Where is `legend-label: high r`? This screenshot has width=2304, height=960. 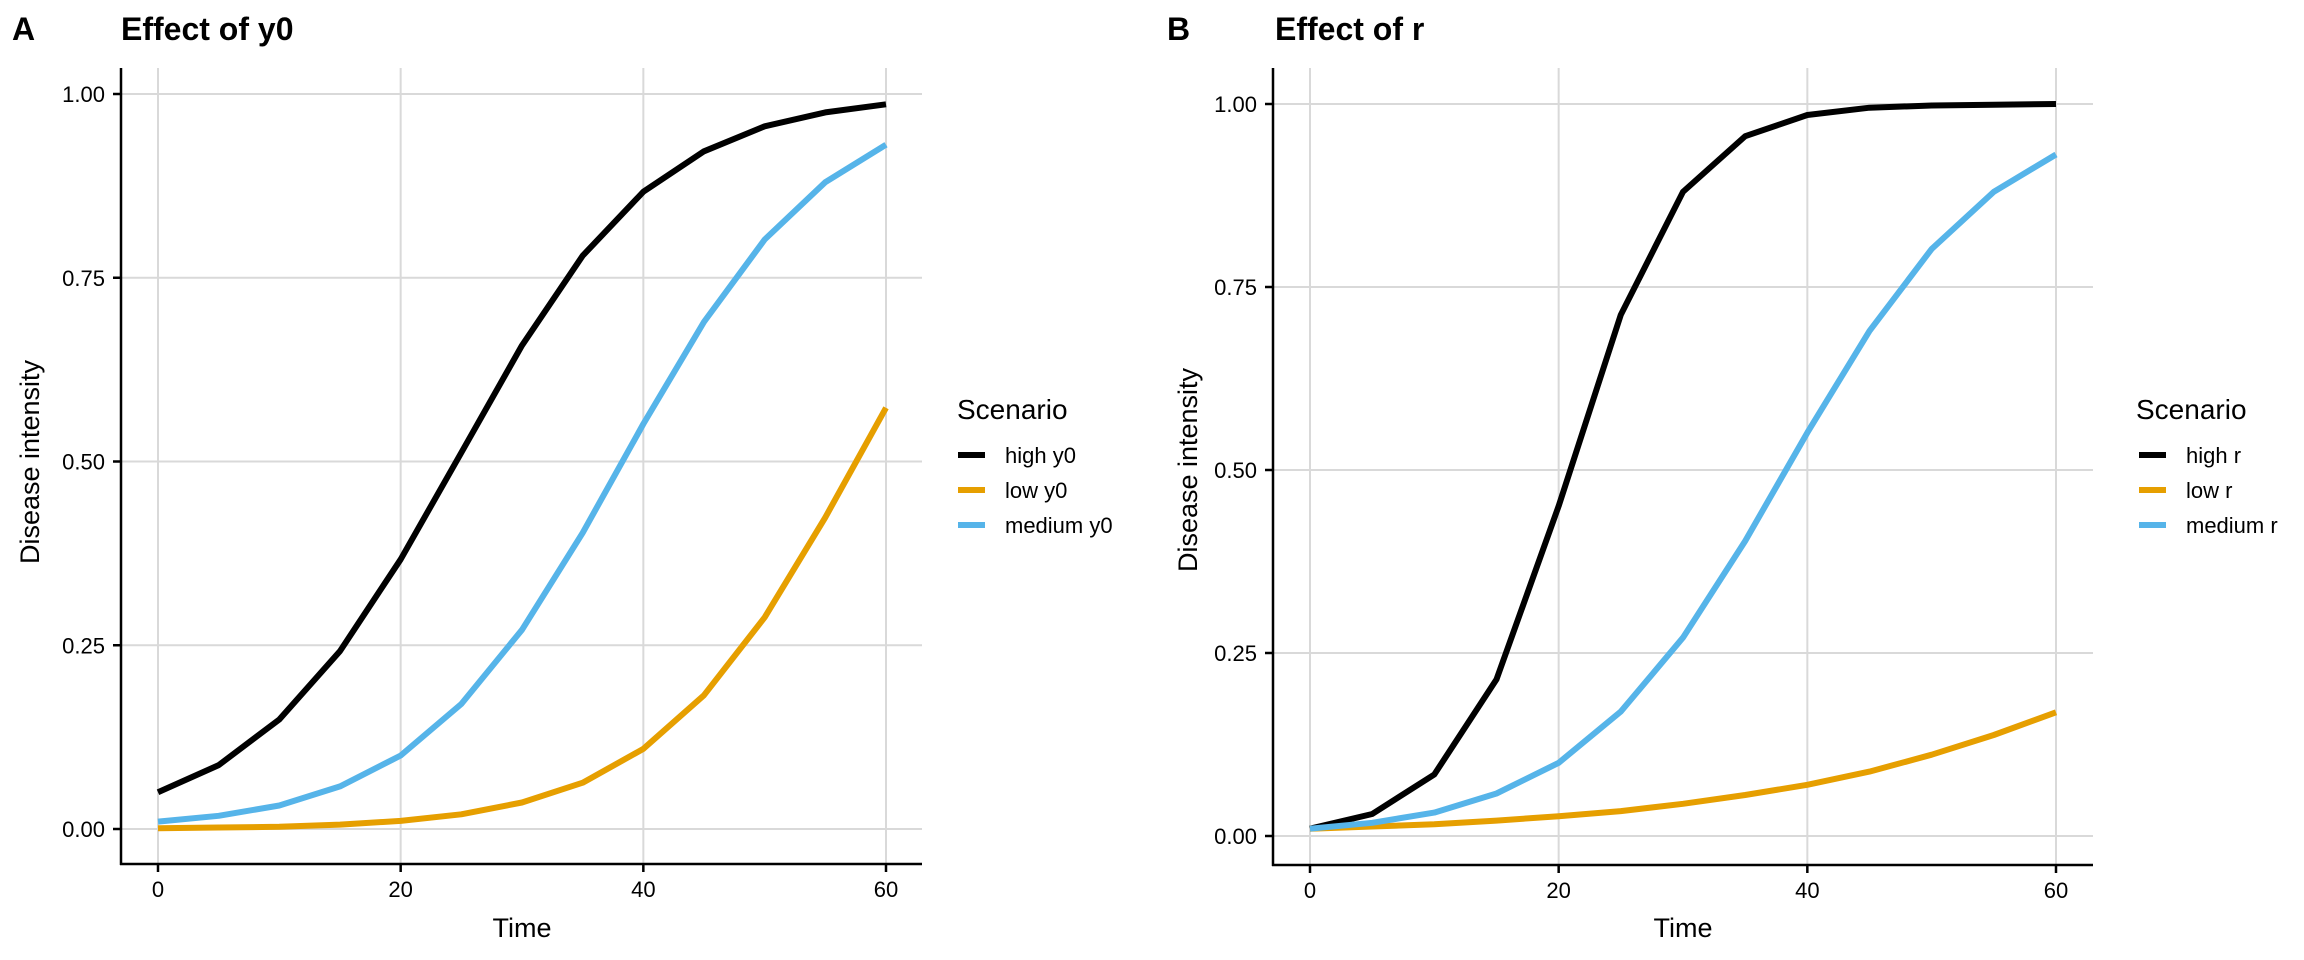 legend-label: high r is located at coordinates (2213, 455).